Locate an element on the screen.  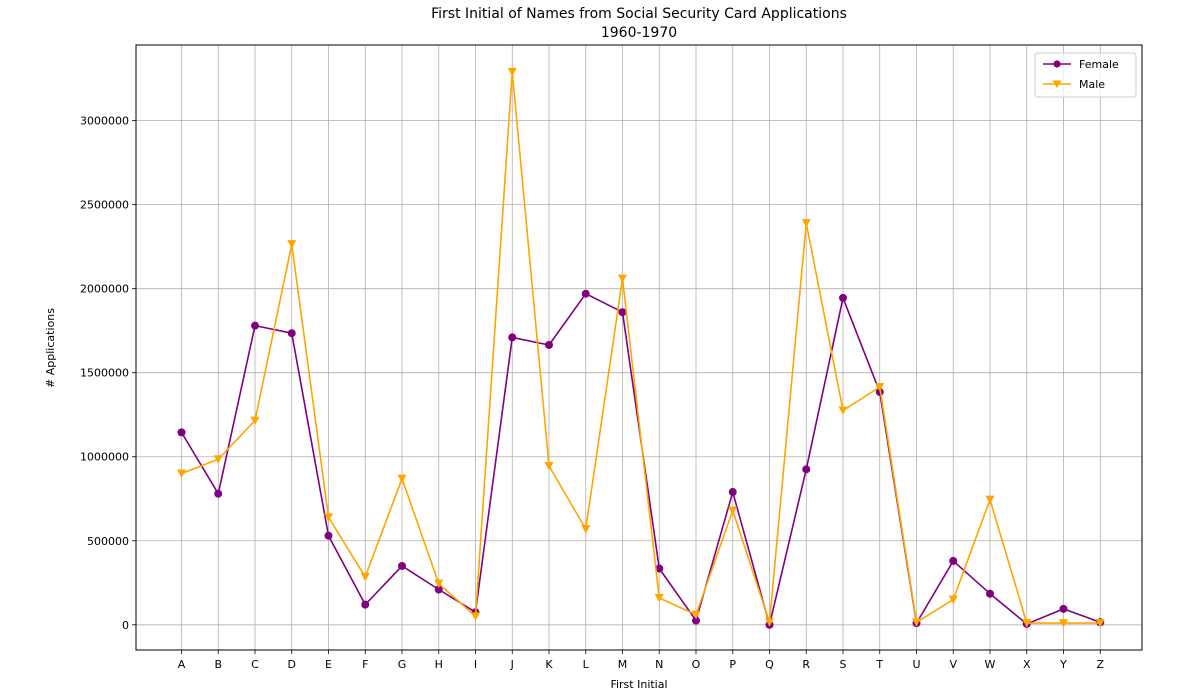
x-tick-label: Q is located at coordinates (769, 664).